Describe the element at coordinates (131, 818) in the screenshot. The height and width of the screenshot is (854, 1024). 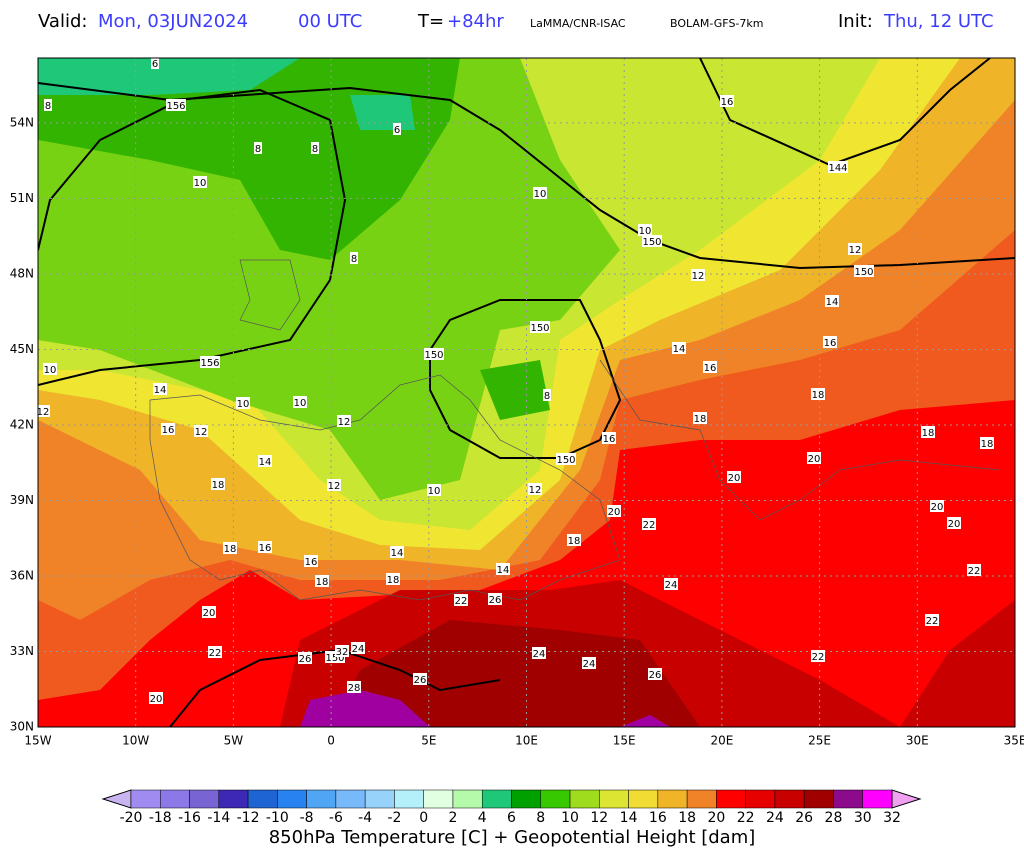
I see `colorbar-label: -20` at that location.